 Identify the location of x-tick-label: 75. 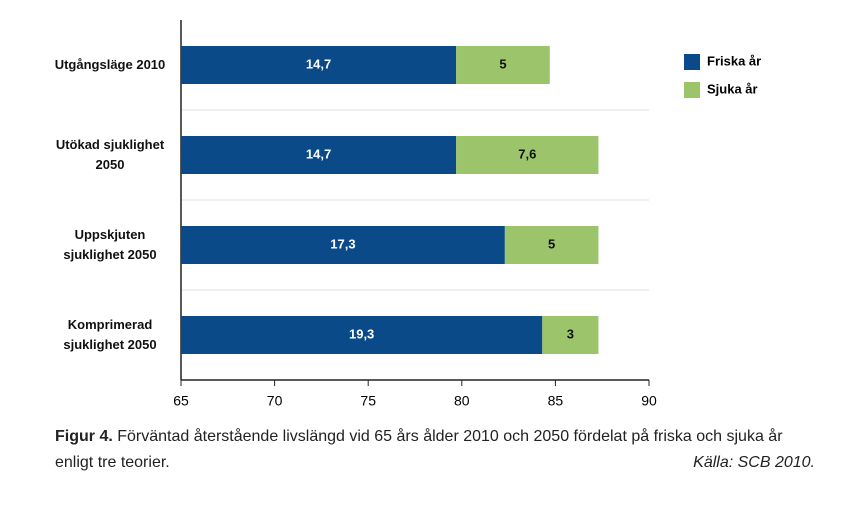
(368, 401).